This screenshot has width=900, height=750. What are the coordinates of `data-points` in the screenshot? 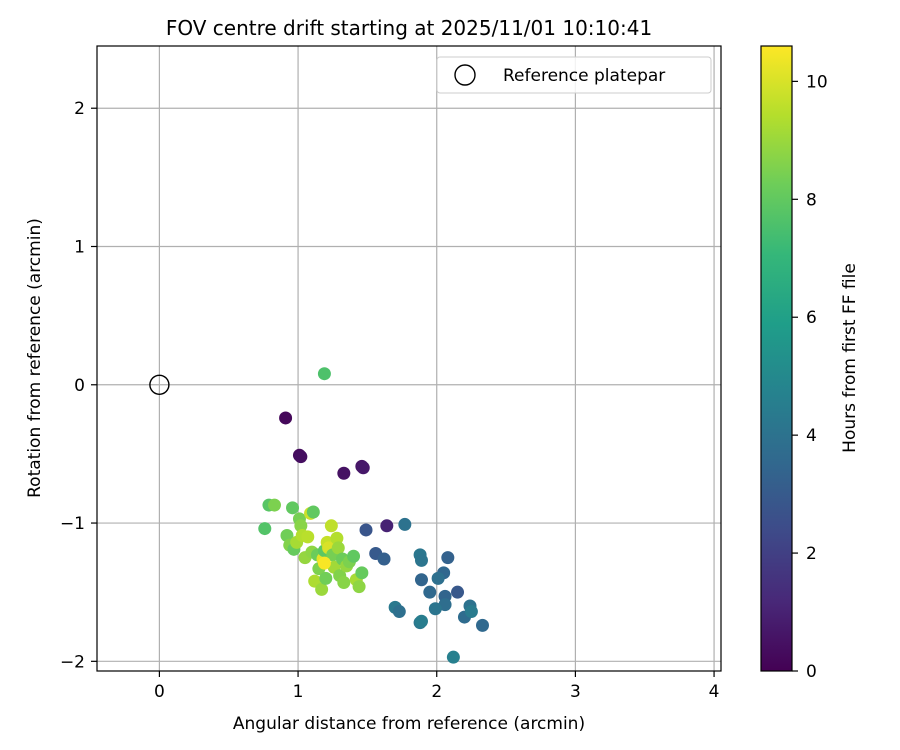 It's located at (373, 515).